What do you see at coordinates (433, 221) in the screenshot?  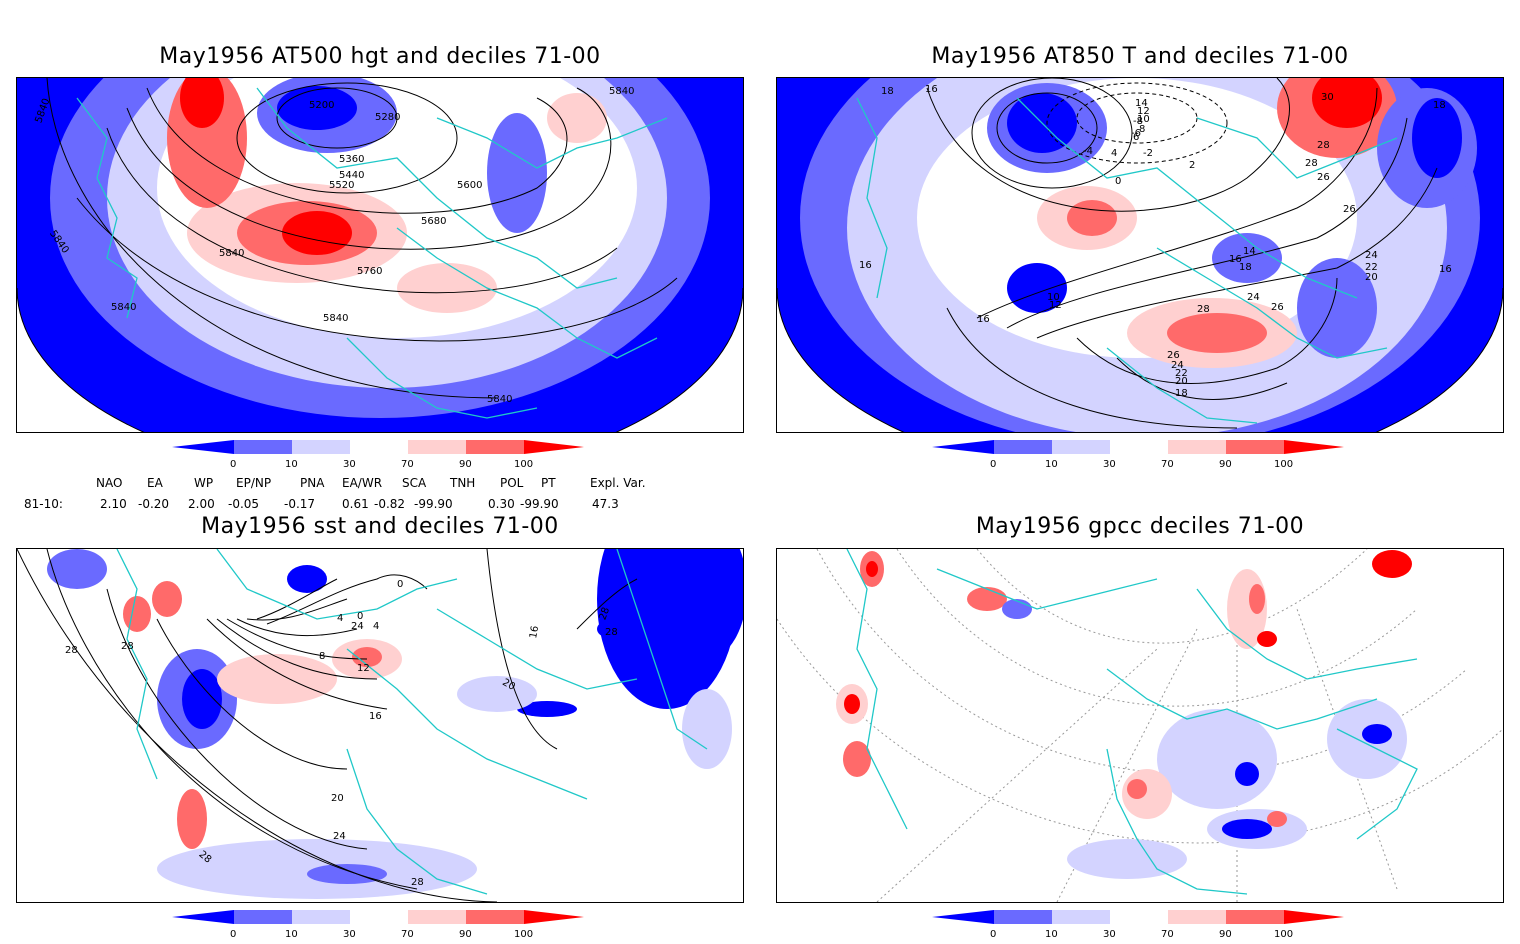 I see `contour-label: 5680` at bounding box center [433, 221].